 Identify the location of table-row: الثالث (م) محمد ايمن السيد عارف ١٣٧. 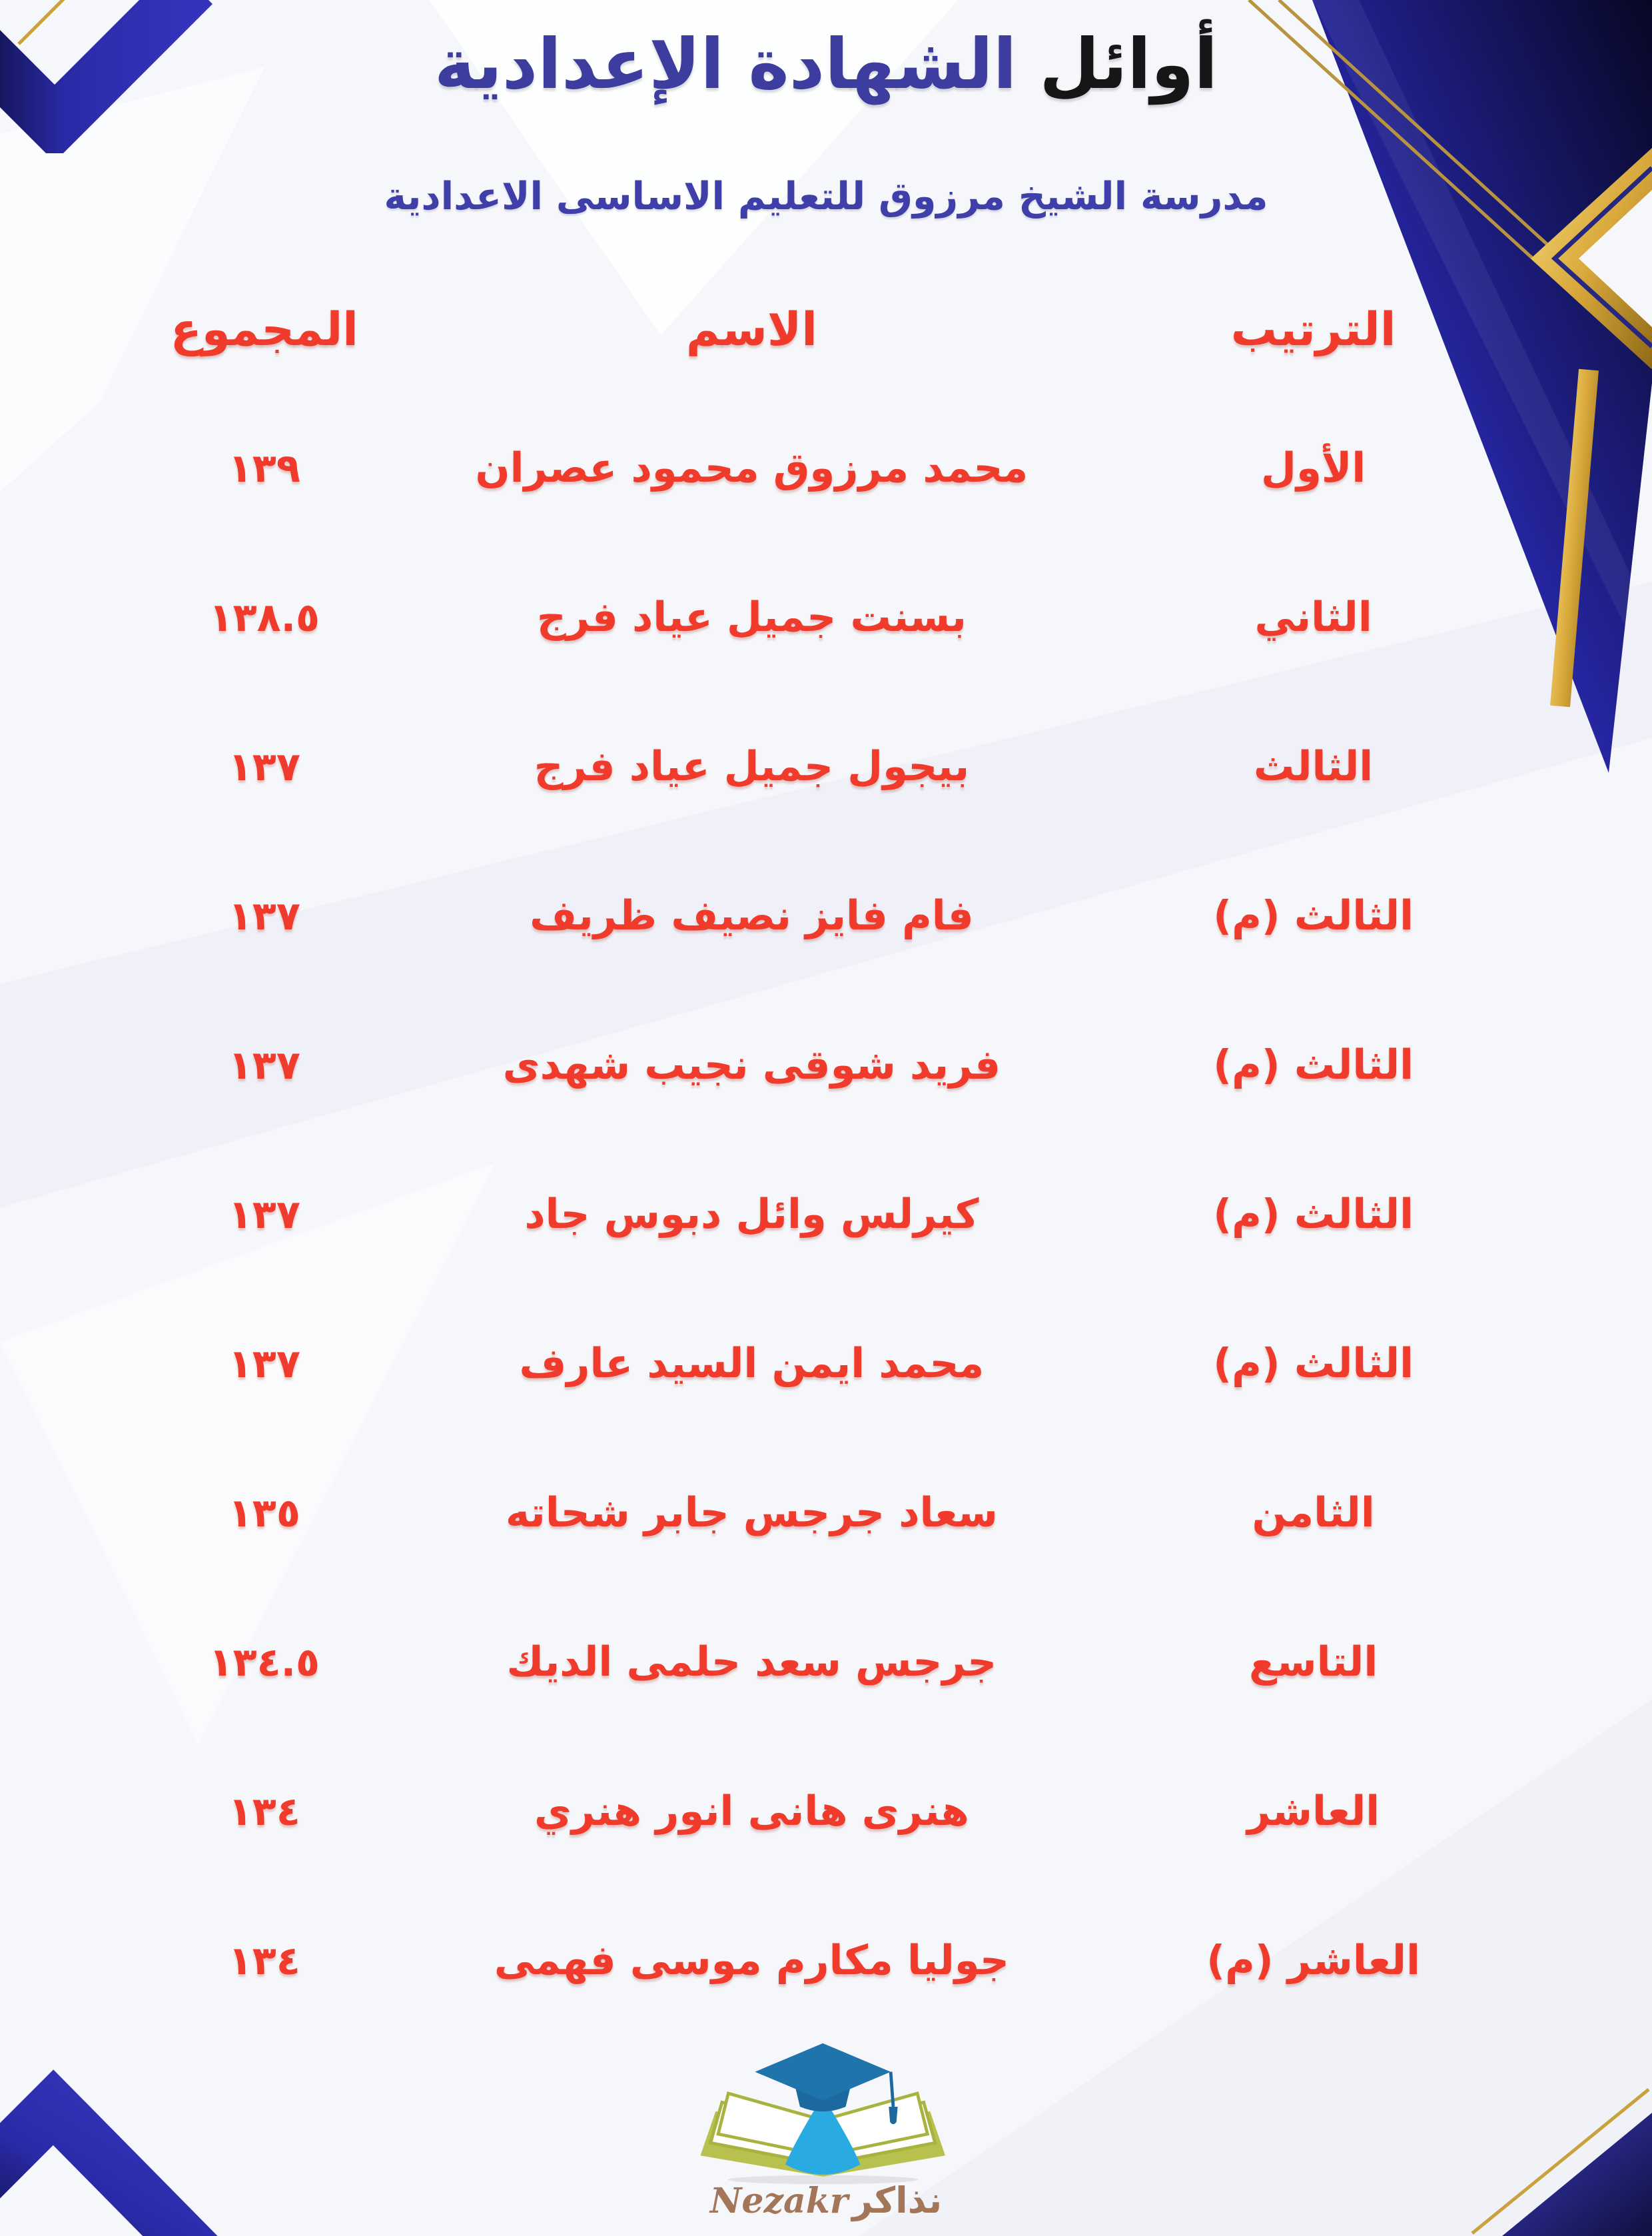
(826, 1363).